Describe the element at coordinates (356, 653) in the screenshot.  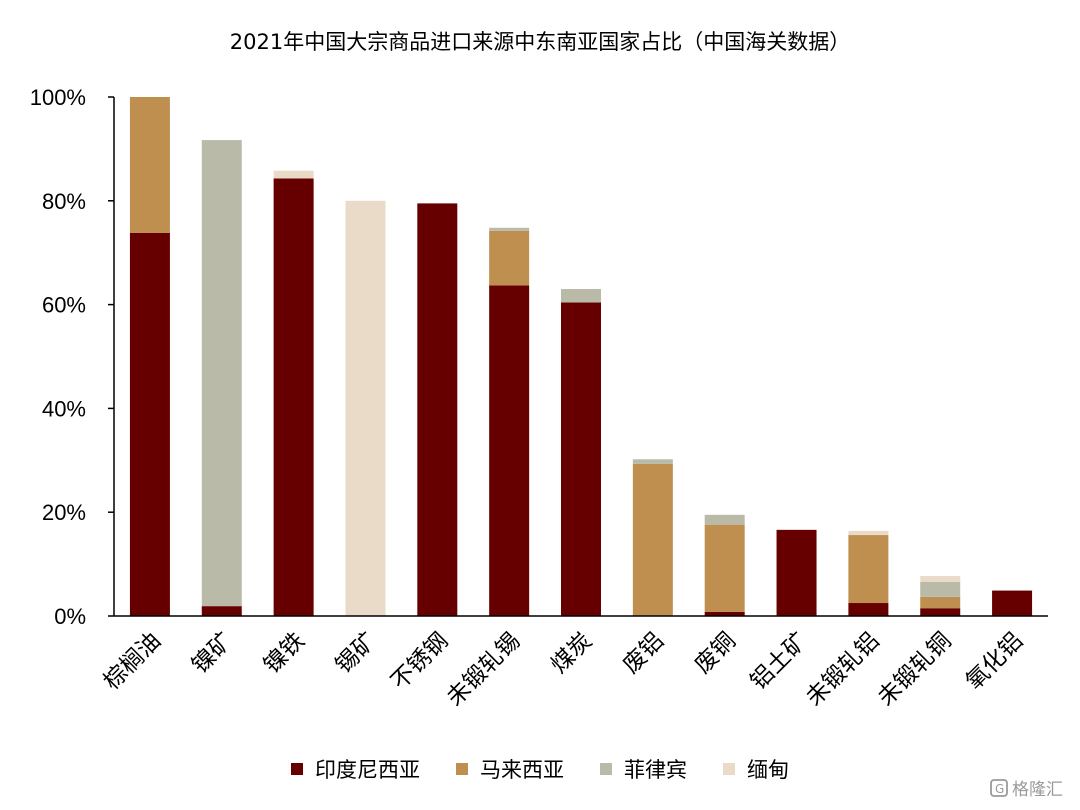
I see `x-tick-label: 锡矿` at that location.